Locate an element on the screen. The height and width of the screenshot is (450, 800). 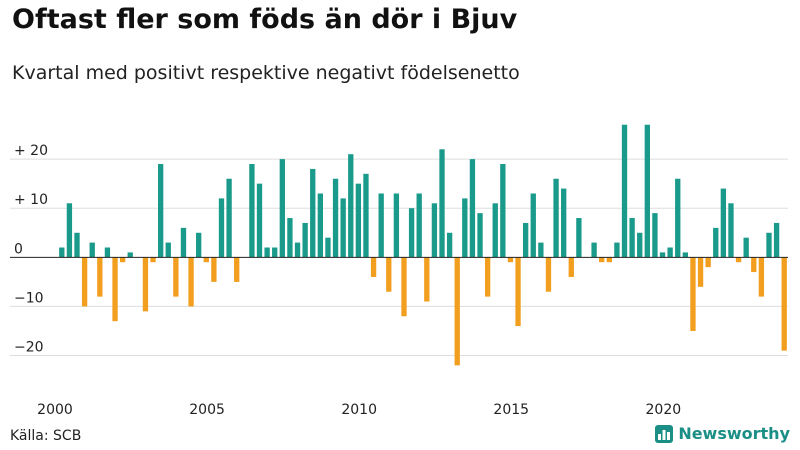
brand: Newsworthy is located at coordinates (722, 433).